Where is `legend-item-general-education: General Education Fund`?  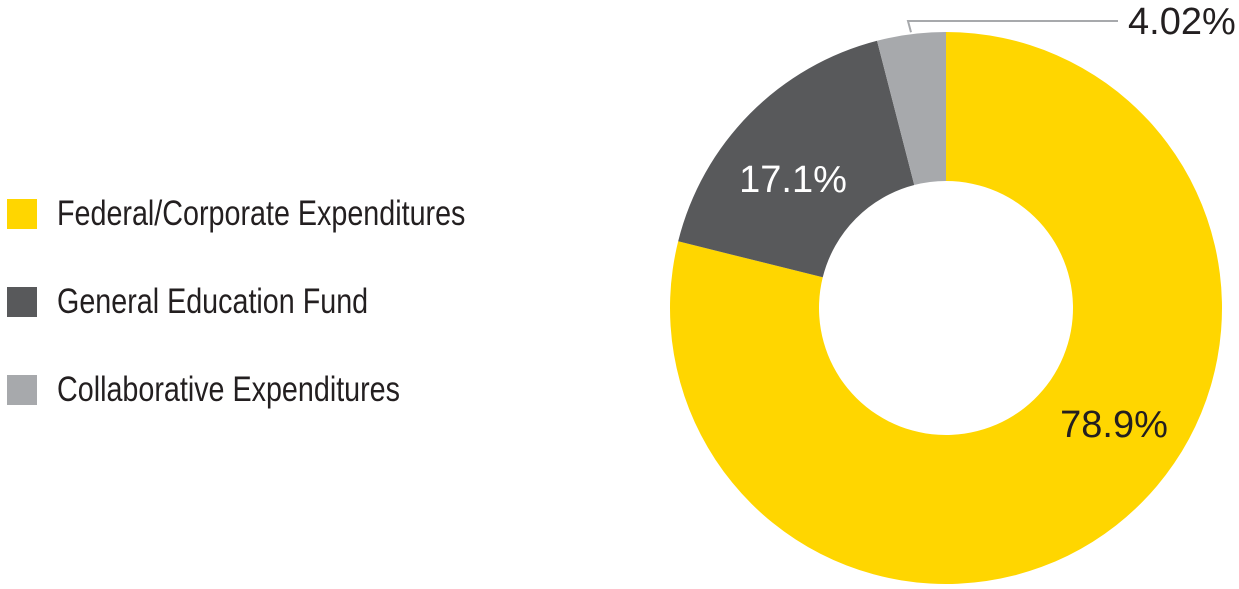 legend-item-general-education: General Education Fund is located at coordinates (221, 302).